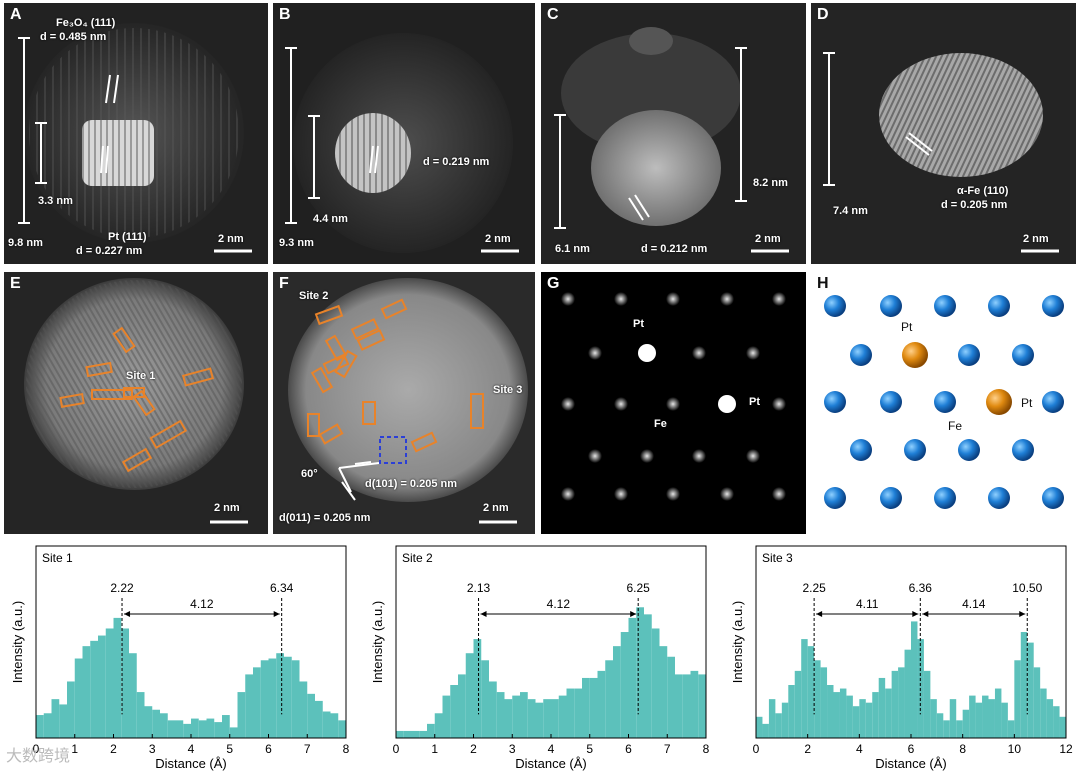 The width and height of the screenshot is (1080, 779). Describe the element at coordinates (777, 558) in the screenshot. I see `chart-title: Site 3` at that location.